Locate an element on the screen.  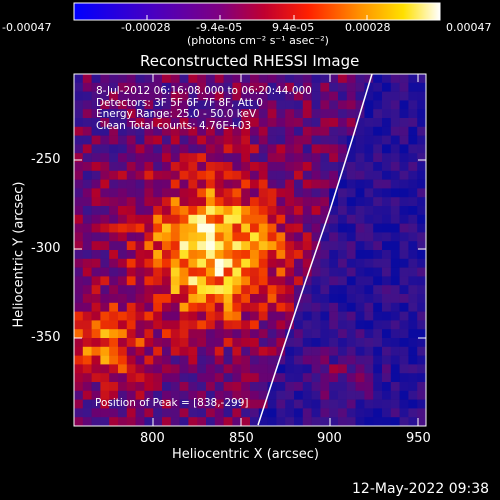
colorbar-tick-label: 0.00028 is located at coordinates (368, 27).